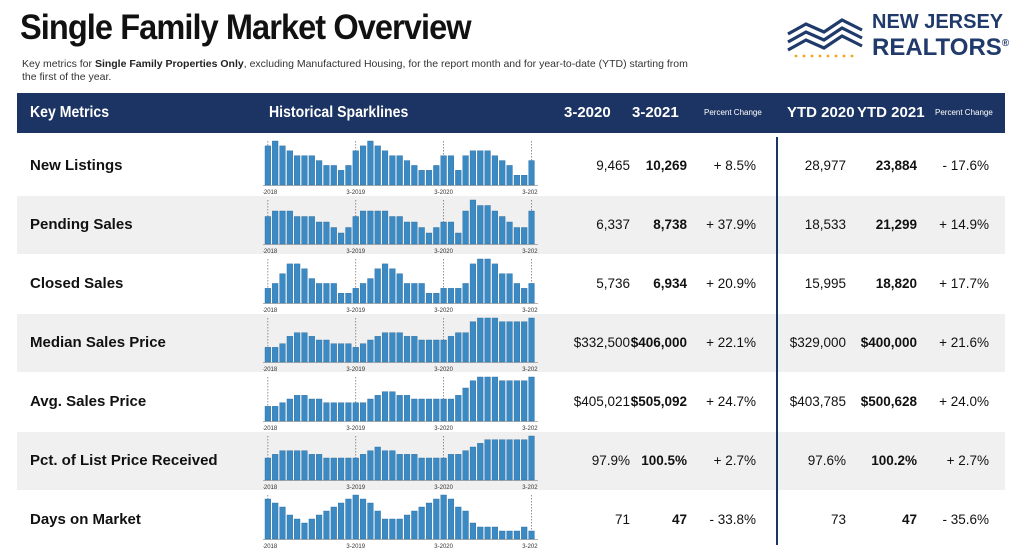  Describe the element at coordinates (613, 165) in the screenshot. I see `value-prev: 9,465` at that location.